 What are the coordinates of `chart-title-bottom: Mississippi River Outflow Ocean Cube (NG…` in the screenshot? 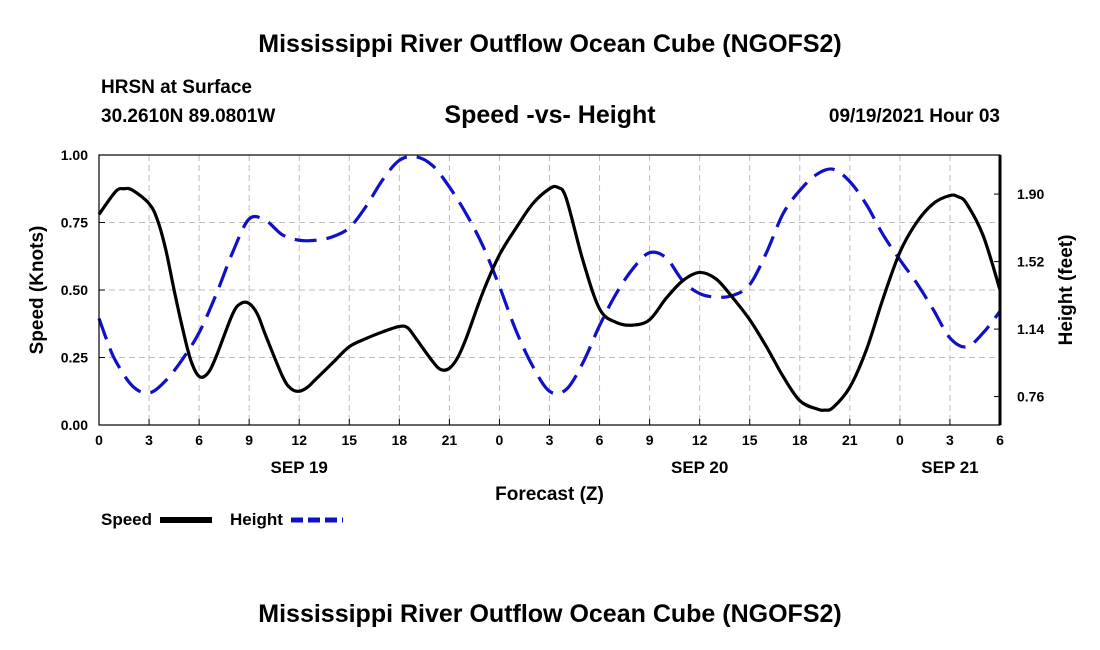 It's located at (550, 614).